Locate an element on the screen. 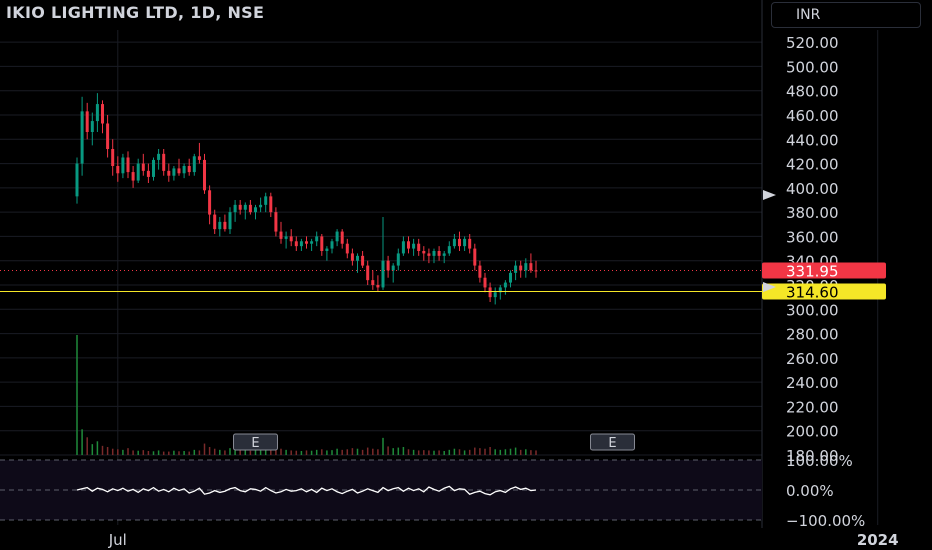 Image resolution: width=932 pixels, height=550 pixels. time-tick-label: Jul is located at coordinates (117, 540).